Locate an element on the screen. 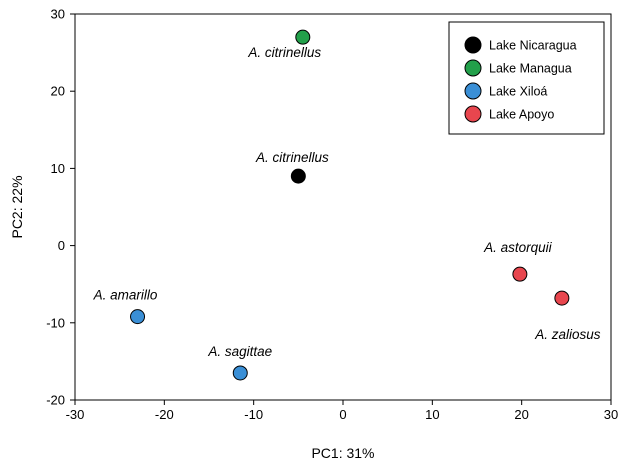 The height and width of the screenshot is (464, 622). x-tick-label: -10 is located at coordinates (253, 414).